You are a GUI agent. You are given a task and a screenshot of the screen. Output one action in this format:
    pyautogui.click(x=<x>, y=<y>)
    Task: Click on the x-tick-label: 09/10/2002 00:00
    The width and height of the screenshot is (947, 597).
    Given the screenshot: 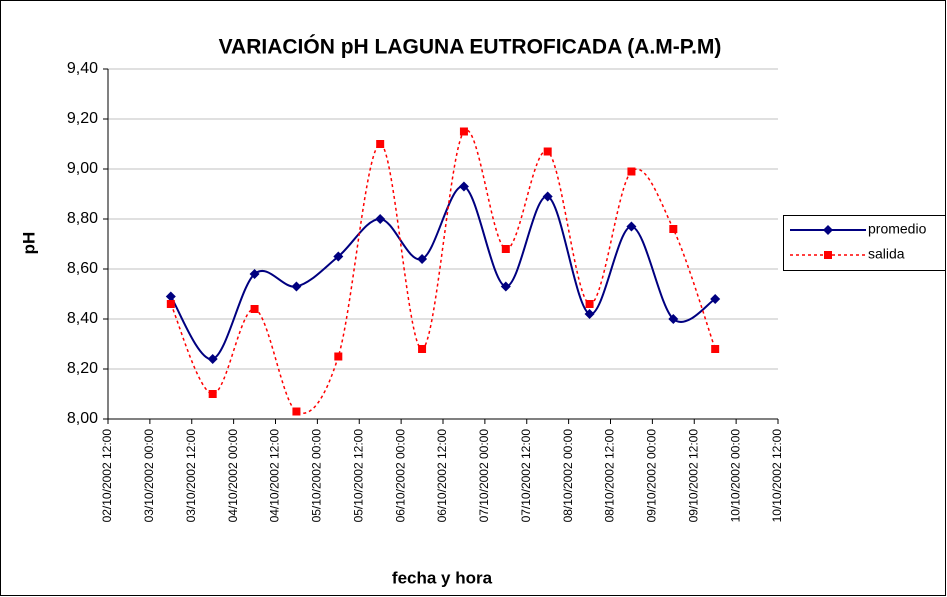 What is the action you would take?
    pyautogui.click(x=652, y=476)
    